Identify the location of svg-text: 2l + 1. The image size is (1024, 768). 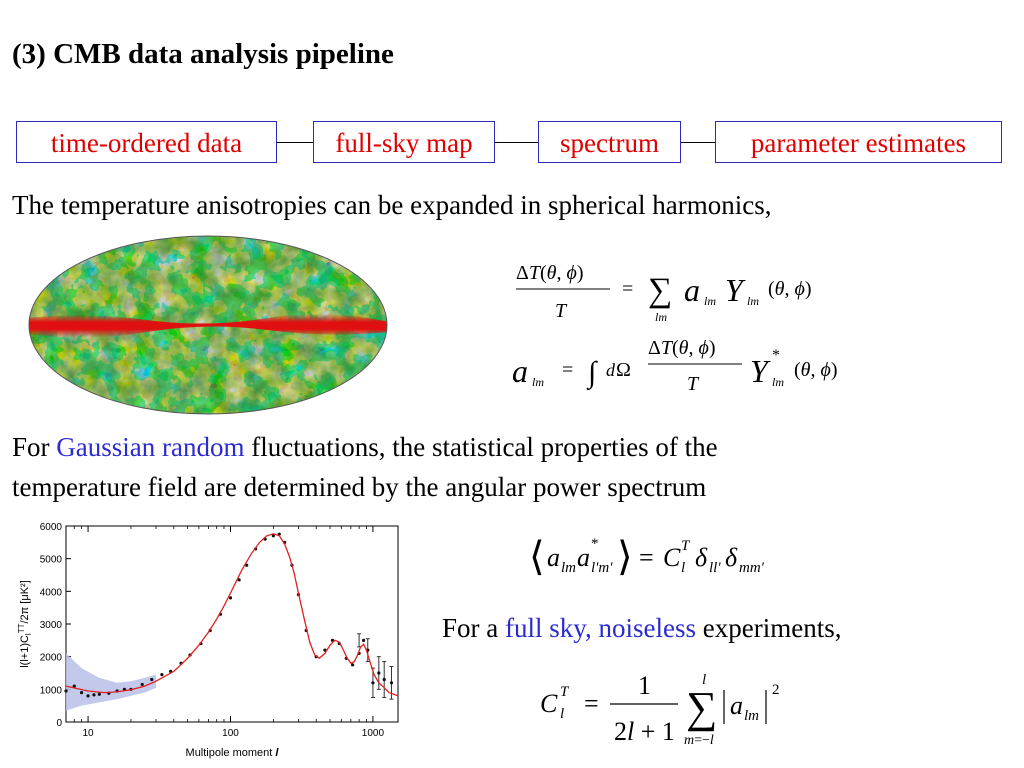
(644, 731).